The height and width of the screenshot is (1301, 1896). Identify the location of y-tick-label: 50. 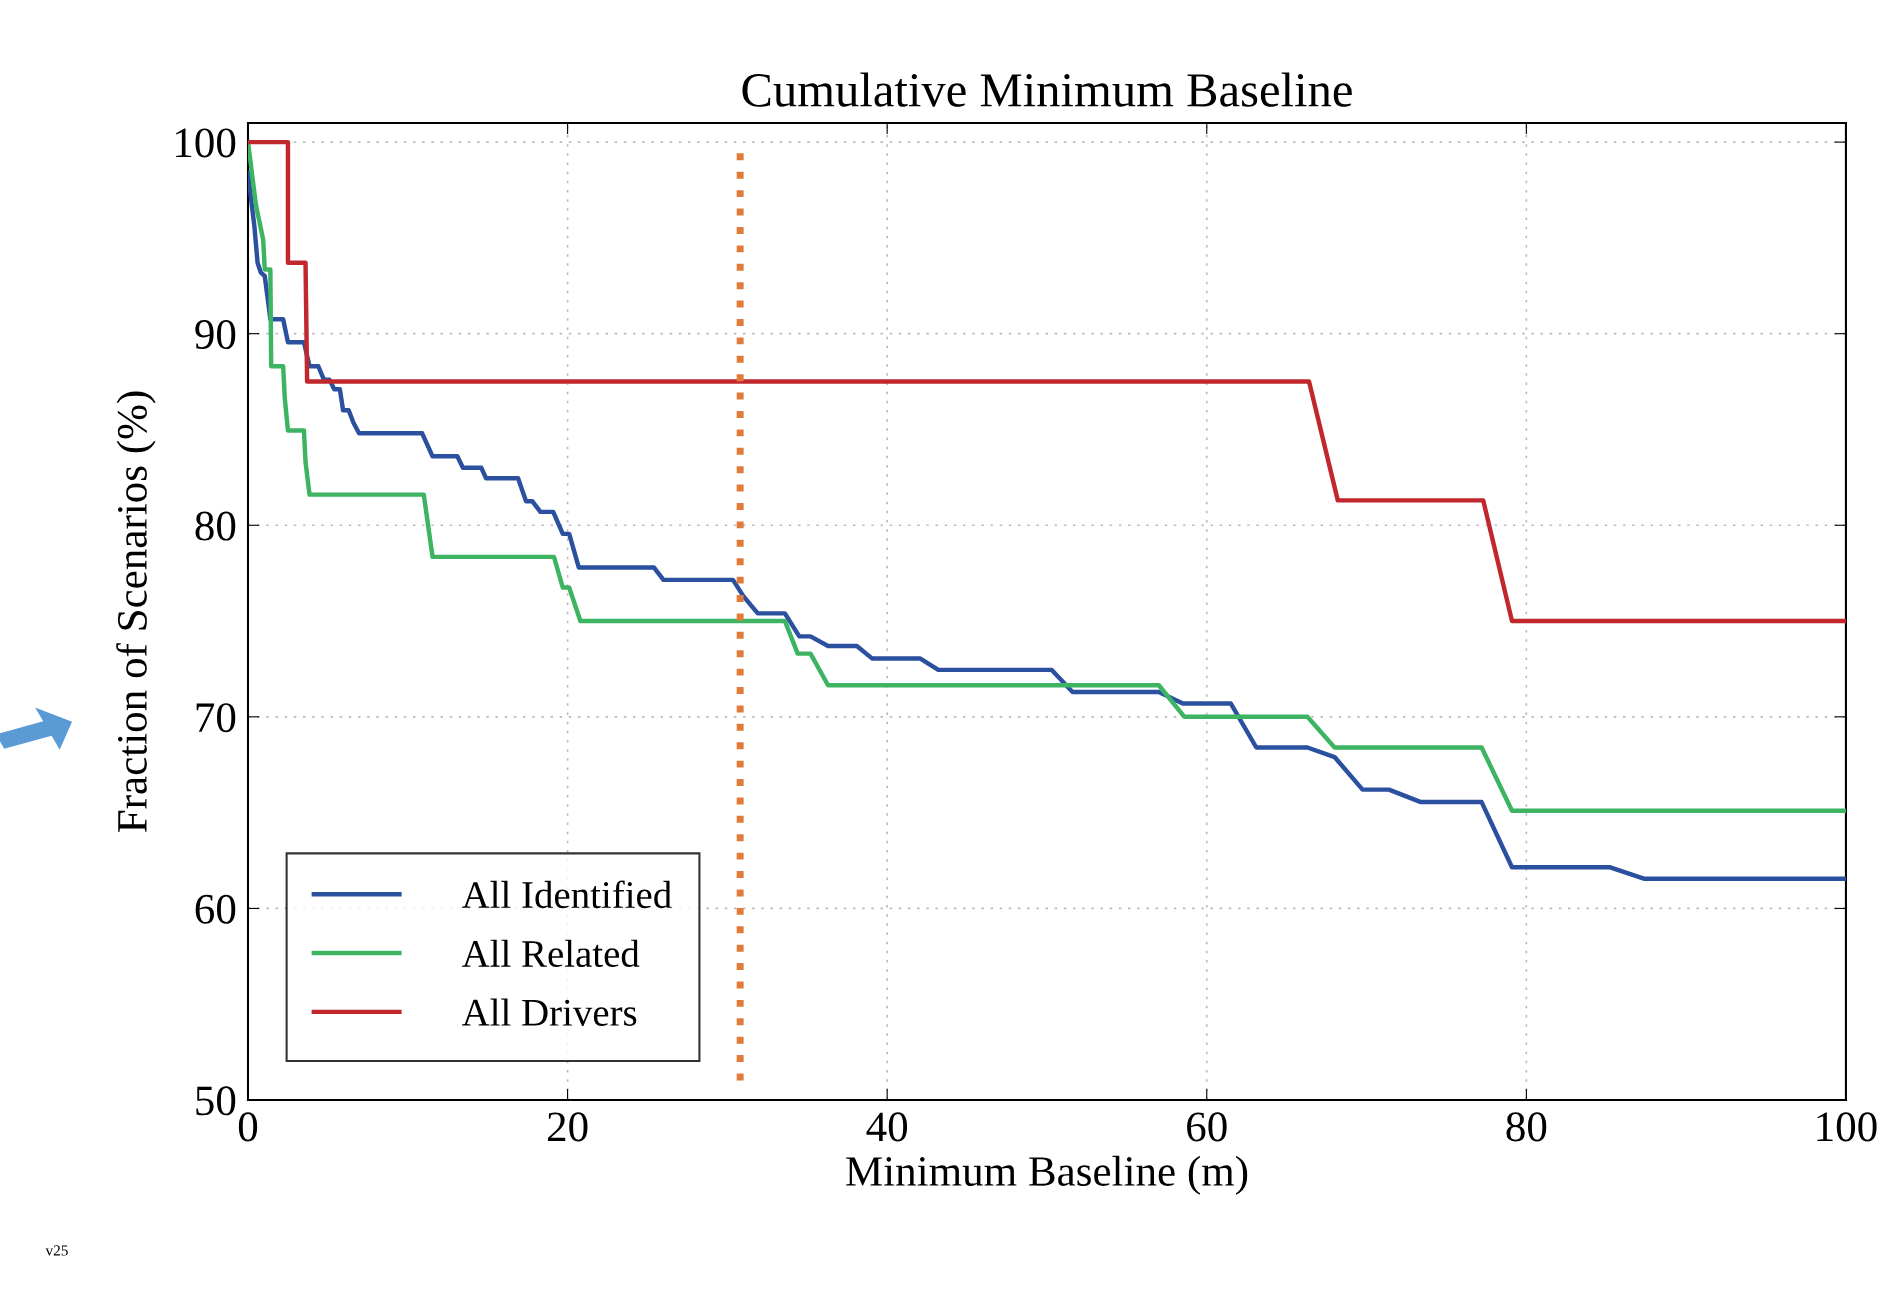
(216, 1101).